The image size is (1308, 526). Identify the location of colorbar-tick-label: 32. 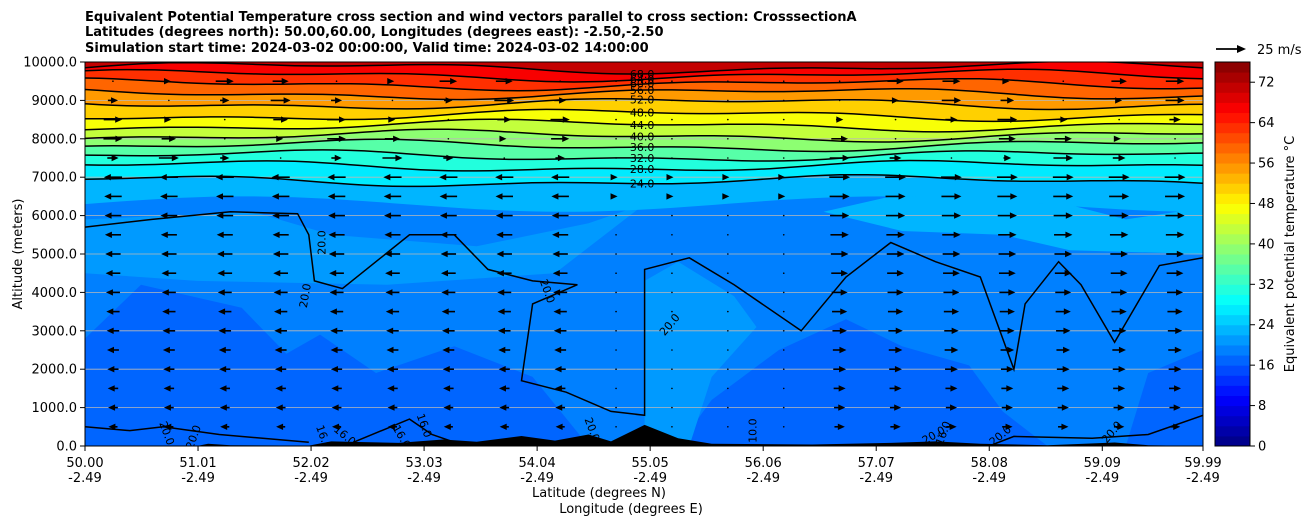
(1266, 285).